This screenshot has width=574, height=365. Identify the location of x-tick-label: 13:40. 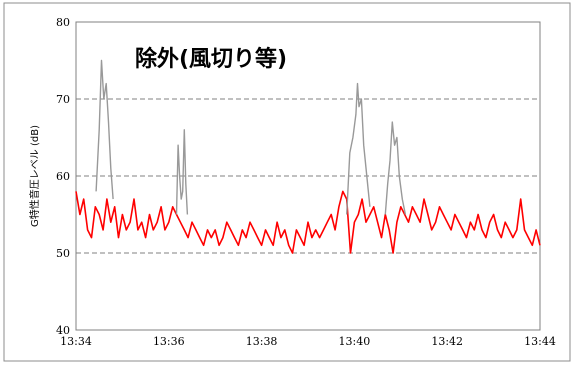
(355, 341).